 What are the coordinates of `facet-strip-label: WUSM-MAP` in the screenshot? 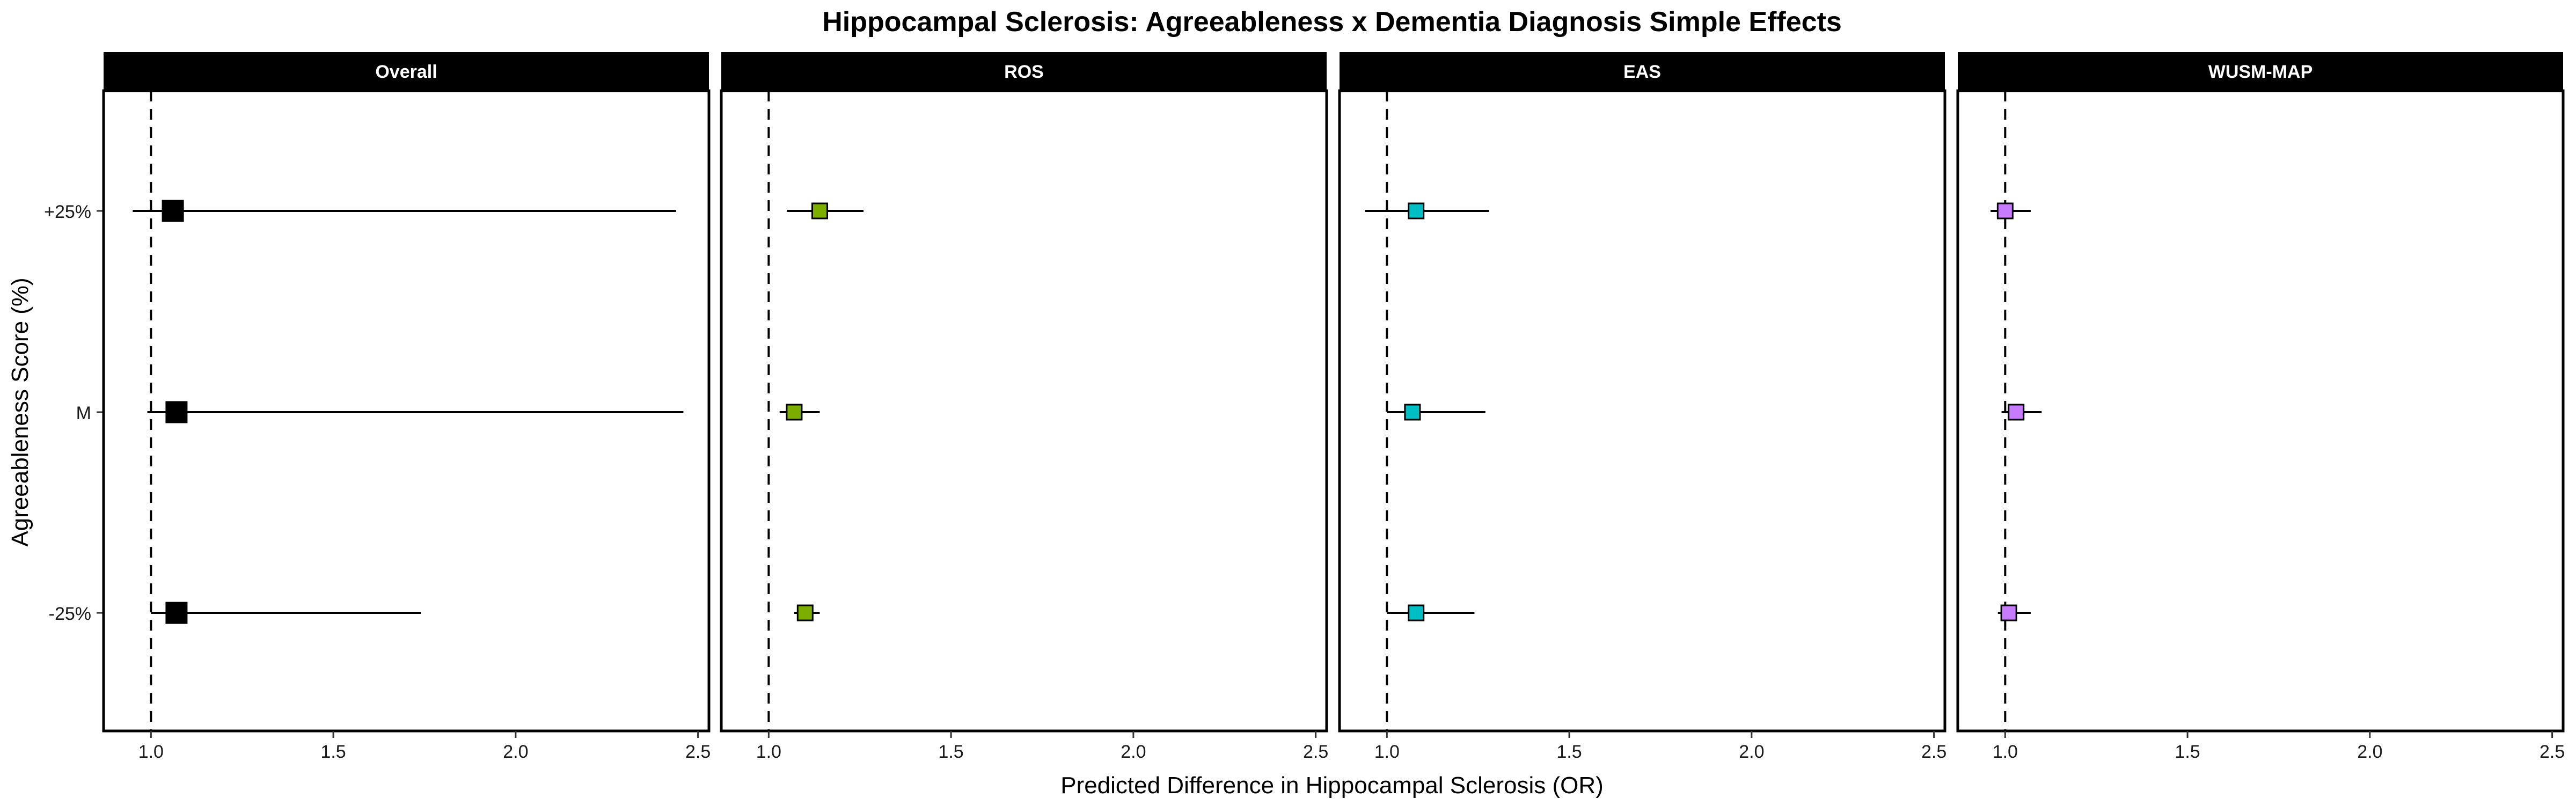 It's located at (2260, 72).